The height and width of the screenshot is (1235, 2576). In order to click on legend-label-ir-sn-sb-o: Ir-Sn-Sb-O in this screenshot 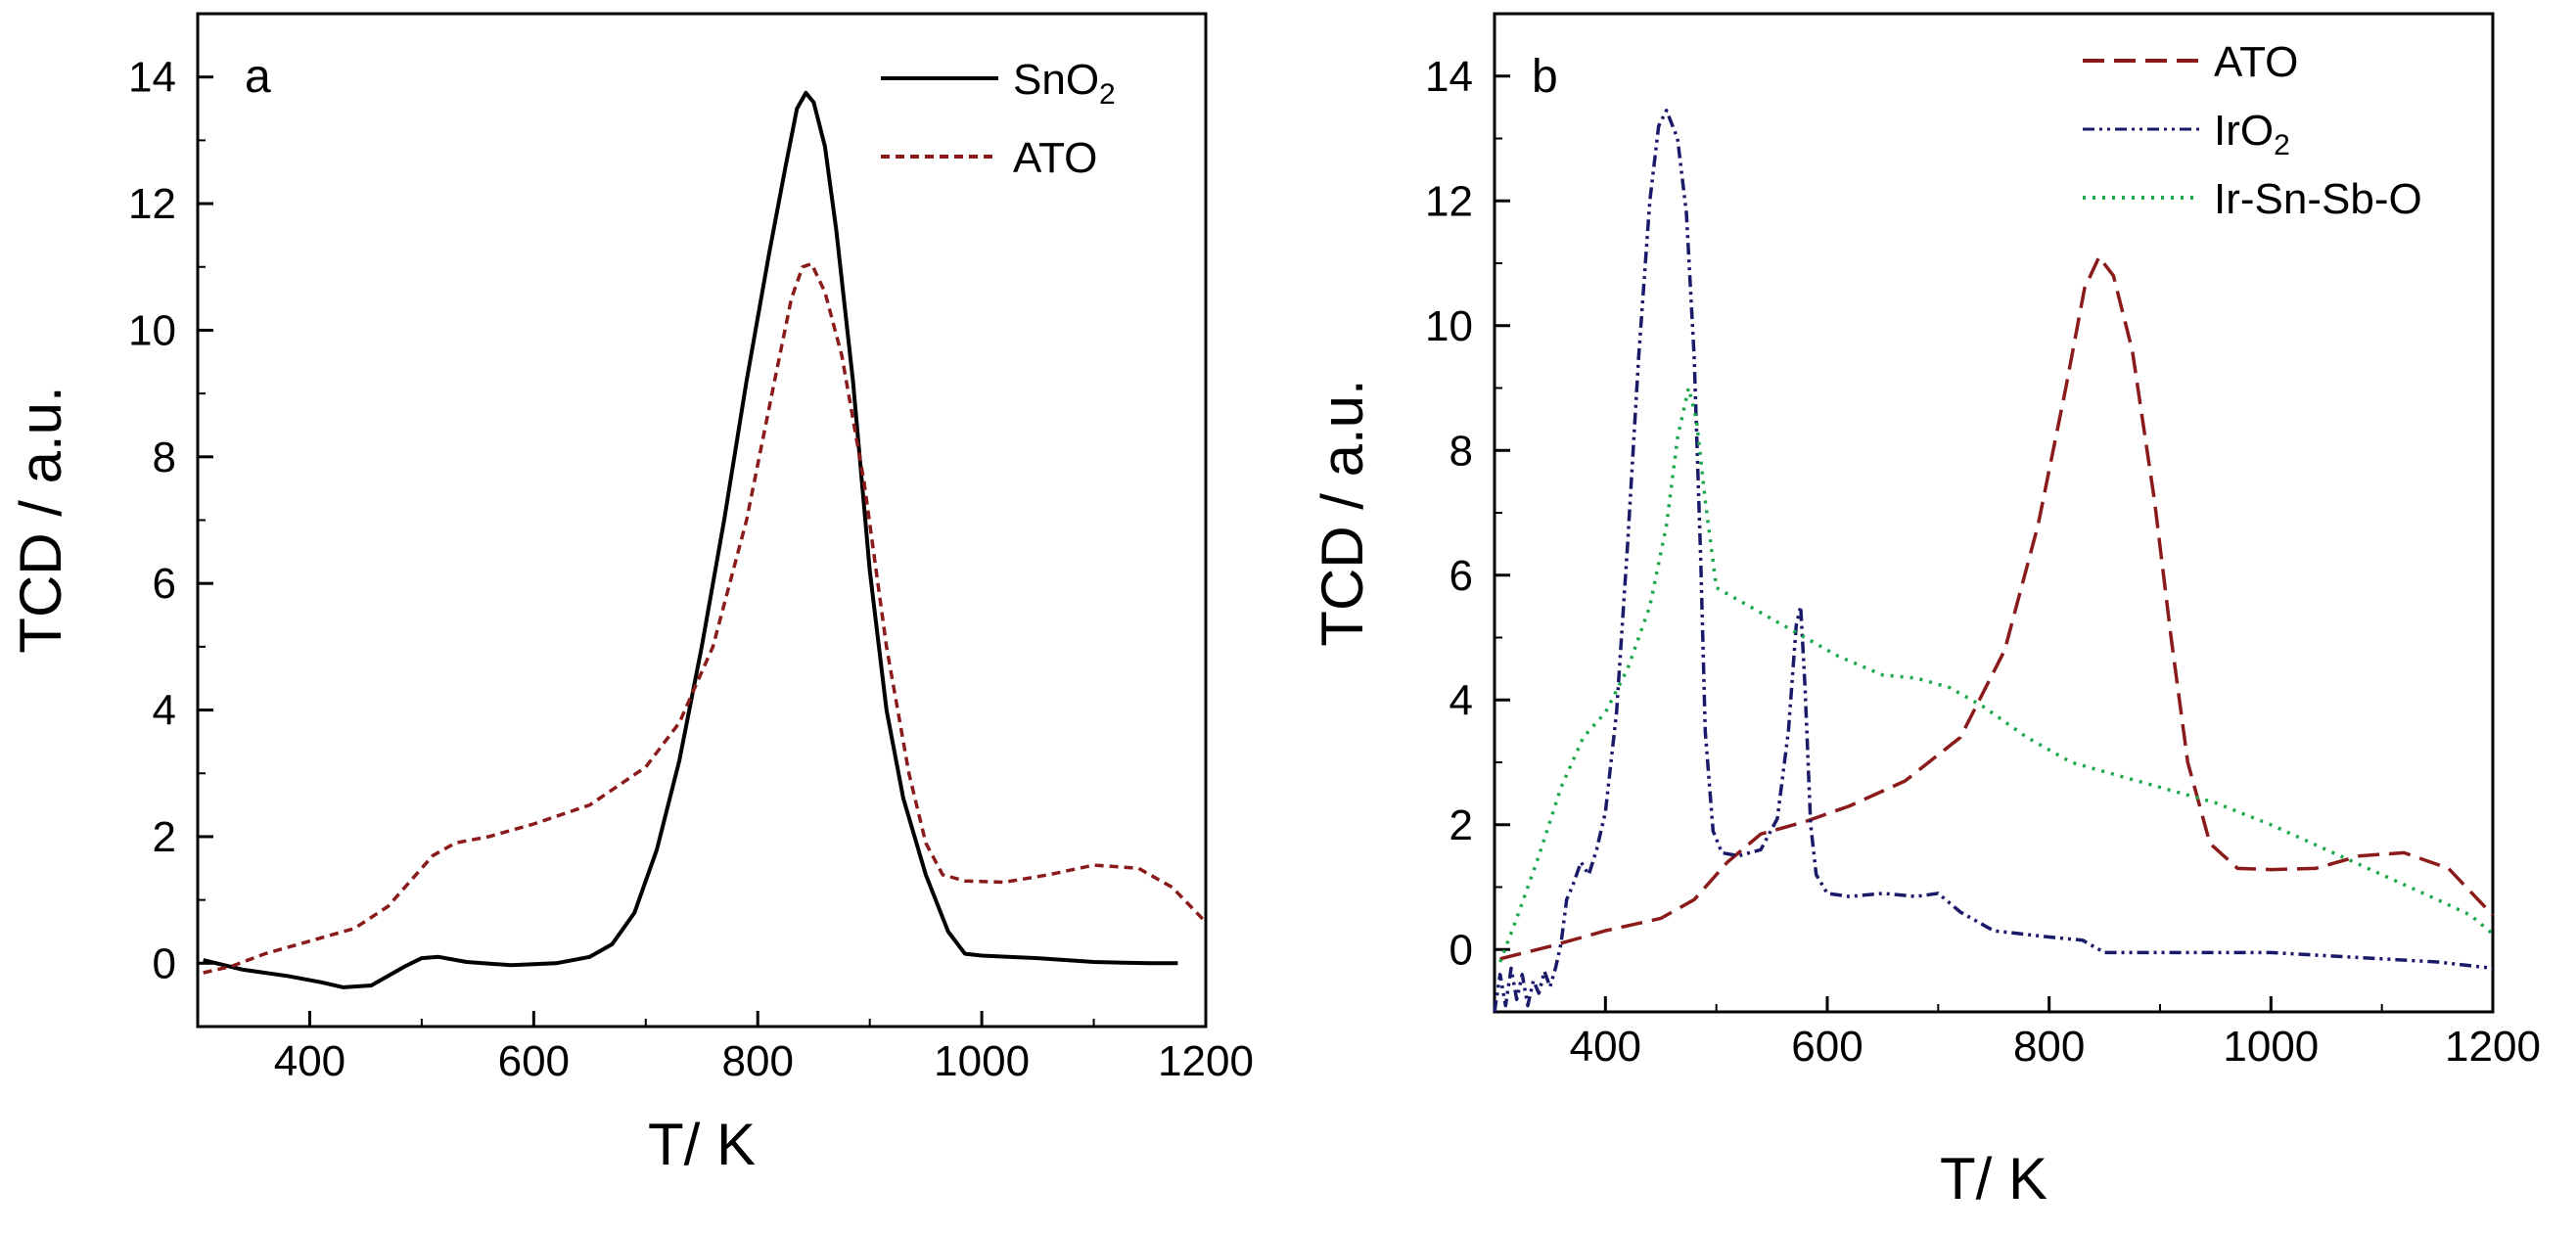, I will do `click(2318, 199)`.